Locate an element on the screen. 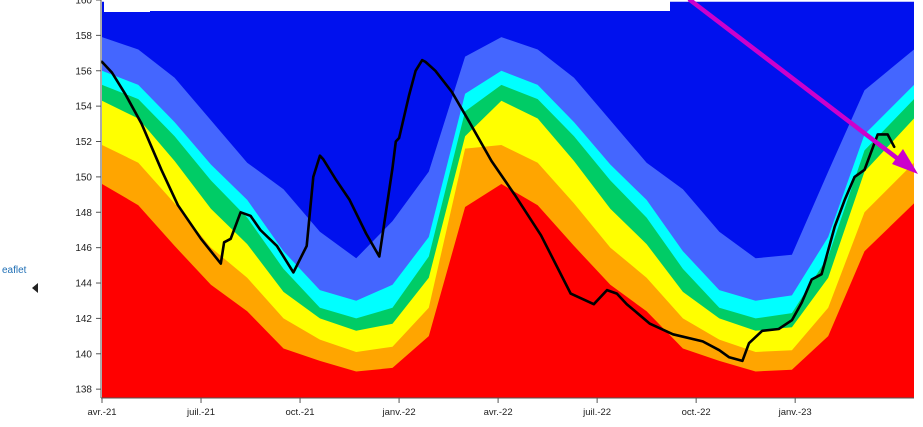 The image size is (923, 427). legend-bar is located at coordinates (410, 5).